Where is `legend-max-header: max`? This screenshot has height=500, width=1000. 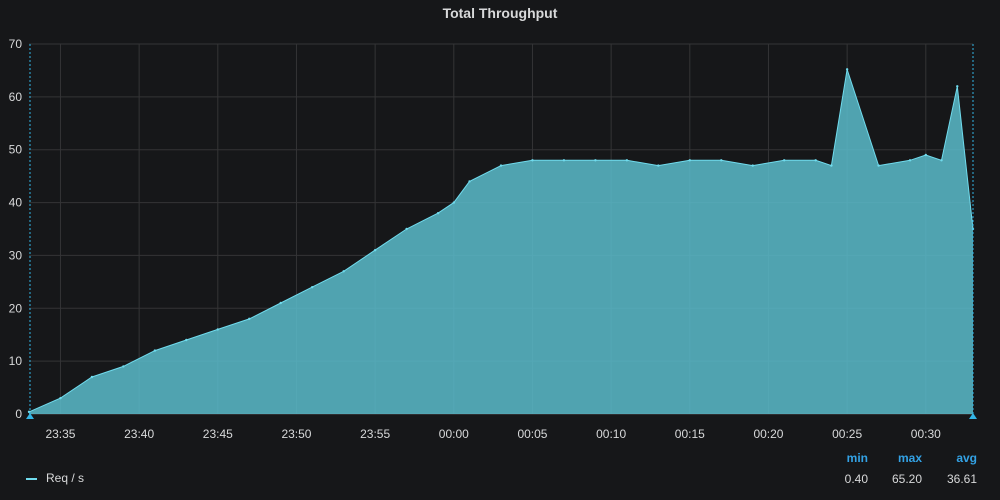
legend-max-header: max is located at coordinates (909, 458).